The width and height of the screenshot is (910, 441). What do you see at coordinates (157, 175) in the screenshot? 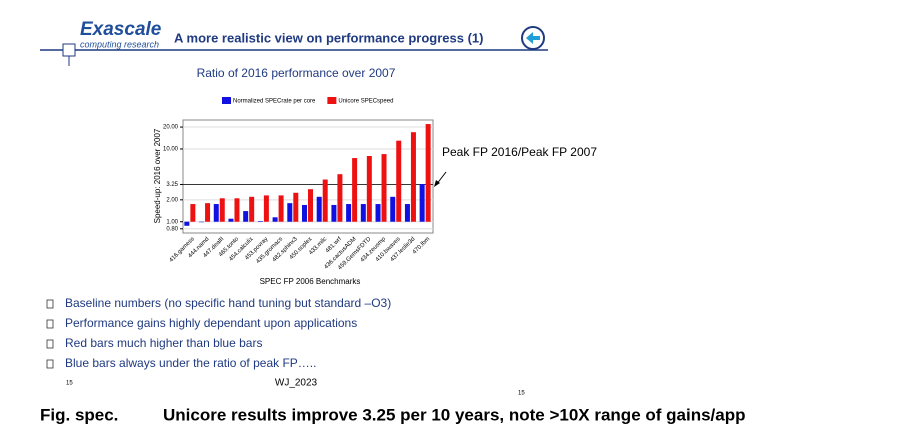
I see `y-axis-label: Speed-up: 2016 over 2007` at bounding box center [157, 175].